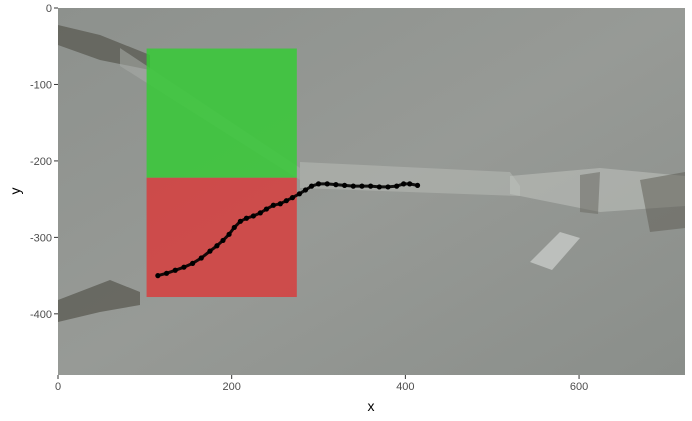 The height and width of the screenshot is (421, 692). I want to click on y-tick-label: -200, so click(41, 162).